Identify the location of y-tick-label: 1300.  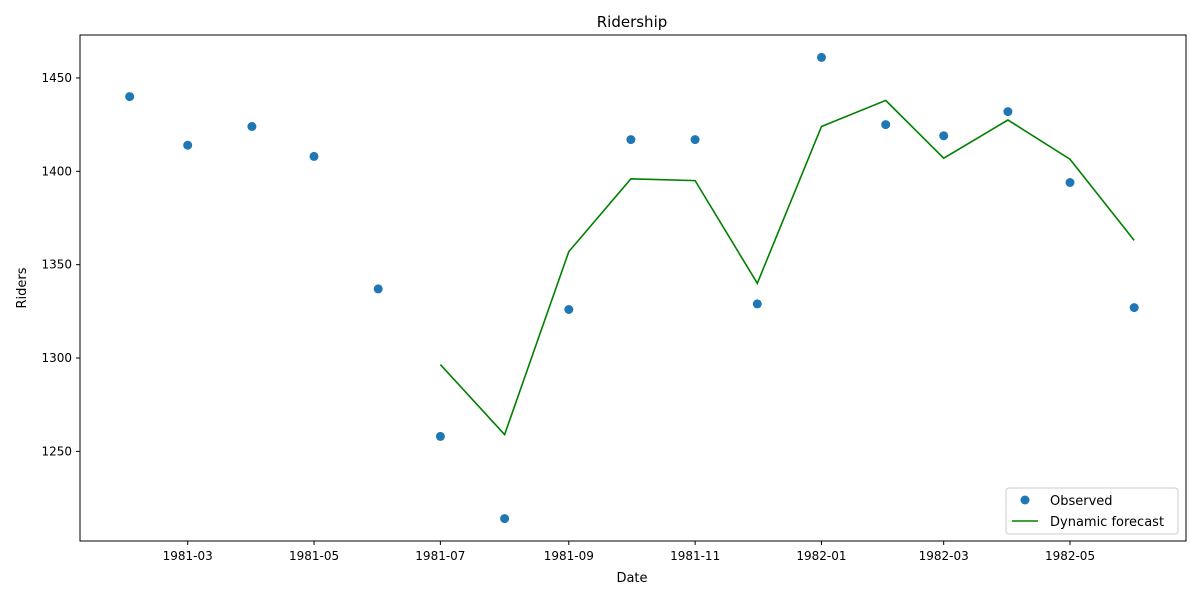
(56, 358).